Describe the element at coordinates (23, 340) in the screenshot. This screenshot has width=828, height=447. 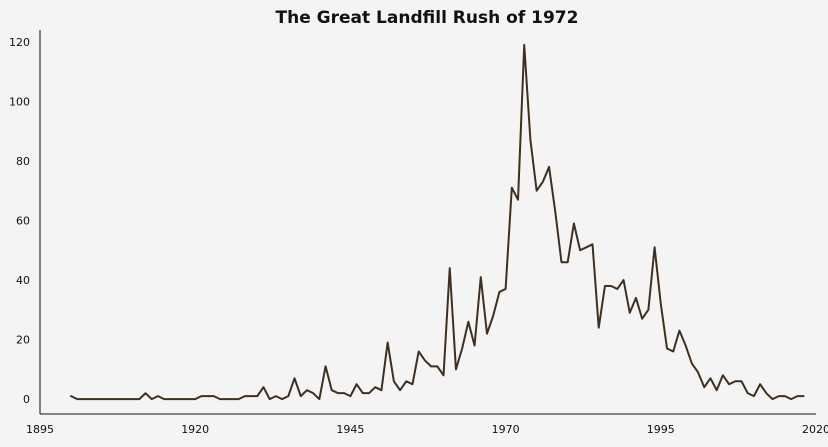
I see `y-tick-label: 20` at that location.